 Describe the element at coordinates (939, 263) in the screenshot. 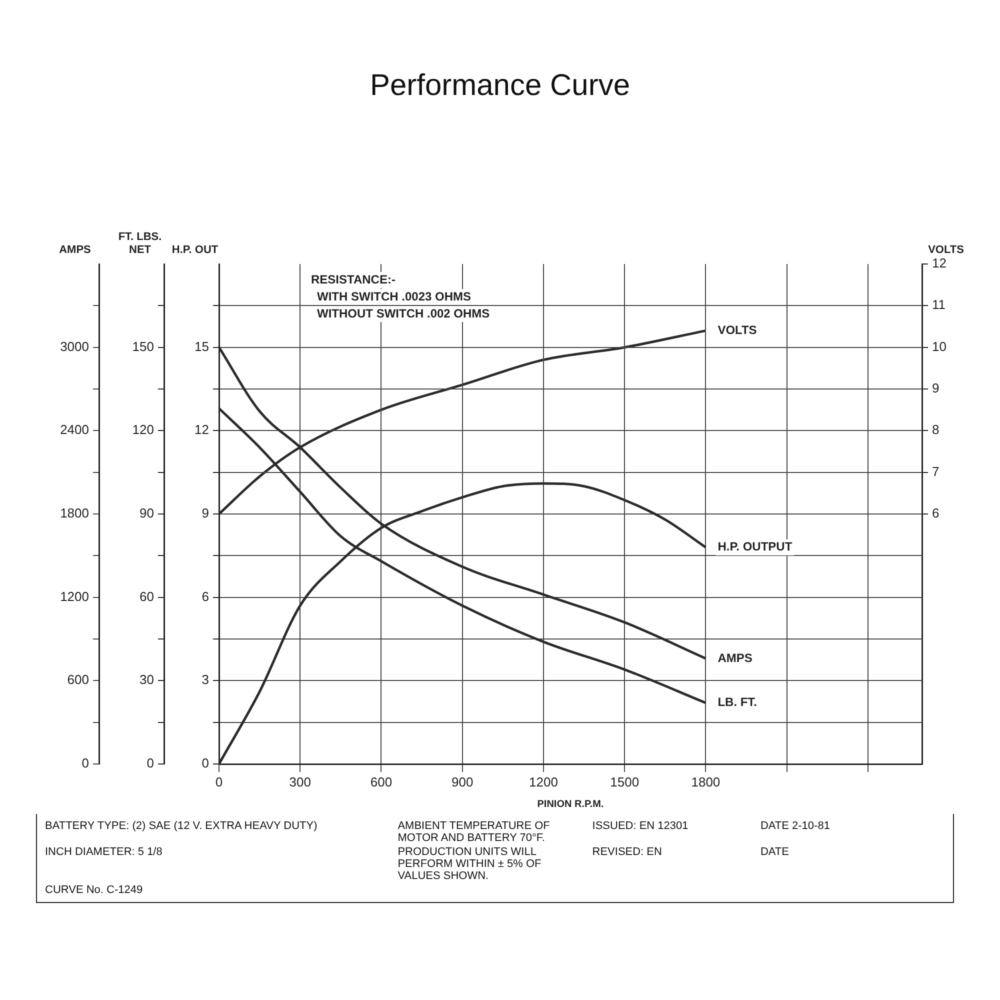

I see `y-tick-label: 12` at that location.